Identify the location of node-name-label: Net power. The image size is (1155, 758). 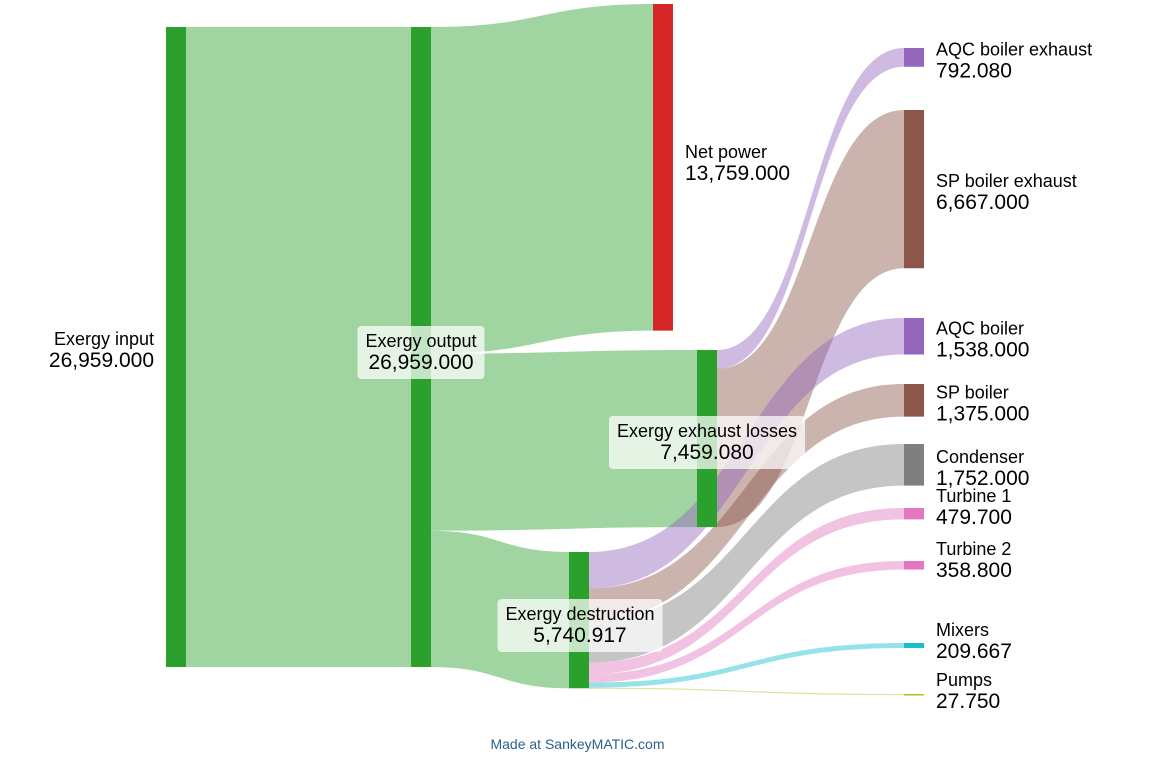
(726, 152).